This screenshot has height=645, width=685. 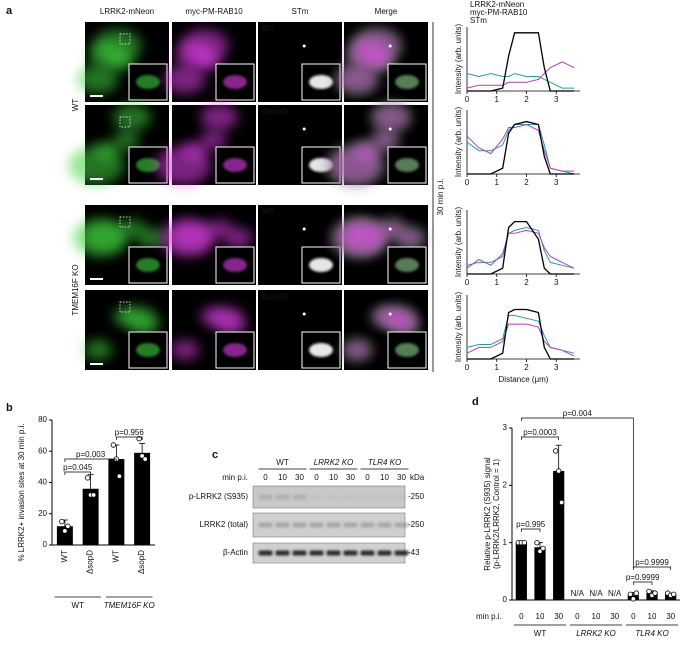 What do you see at coordinates (505, 427) in the screenshot?
I see `y-tick-label: 3` at bounding box center [505, 427].